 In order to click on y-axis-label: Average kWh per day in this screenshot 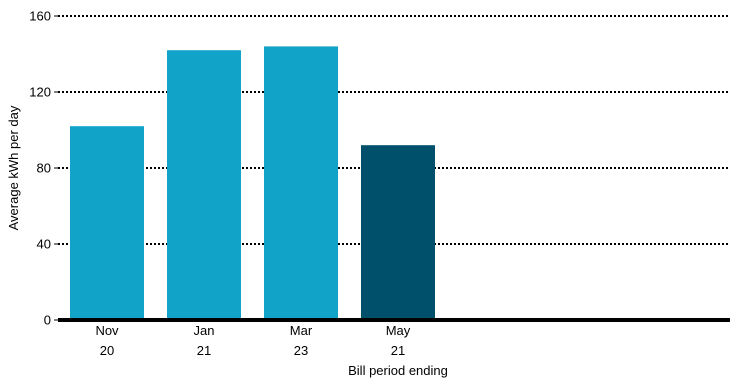, I will do `click(13, 167)`.